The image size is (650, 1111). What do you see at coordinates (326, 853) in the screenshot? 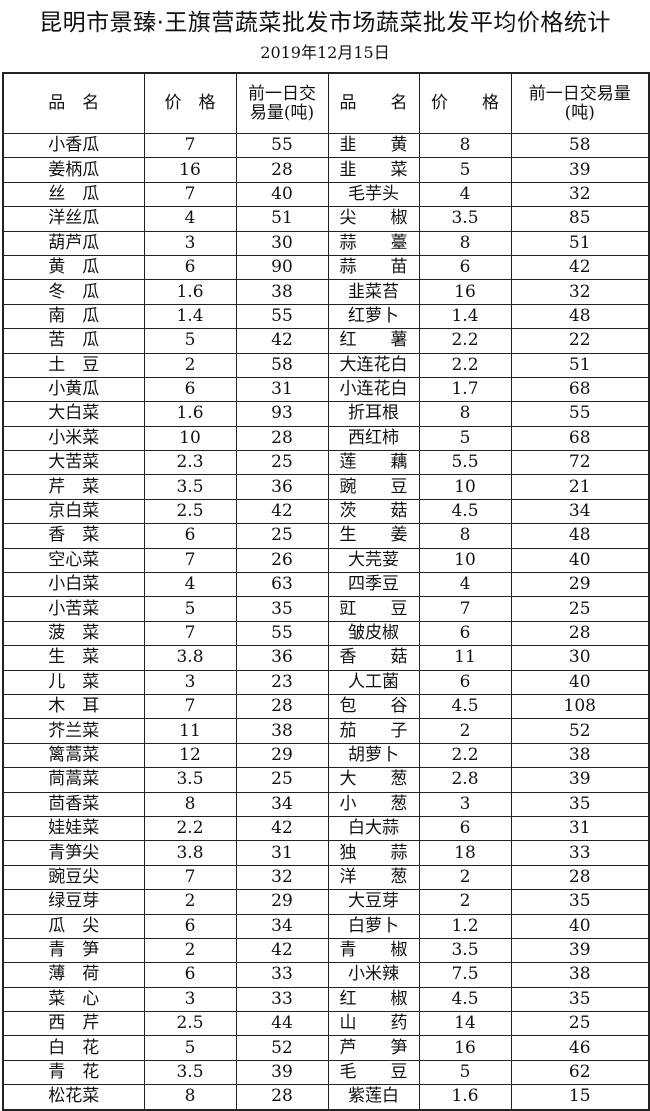
I see `table-row: 青笋尖 3.8 31 独 蒜 18 33` at bounding box center [326, 853].